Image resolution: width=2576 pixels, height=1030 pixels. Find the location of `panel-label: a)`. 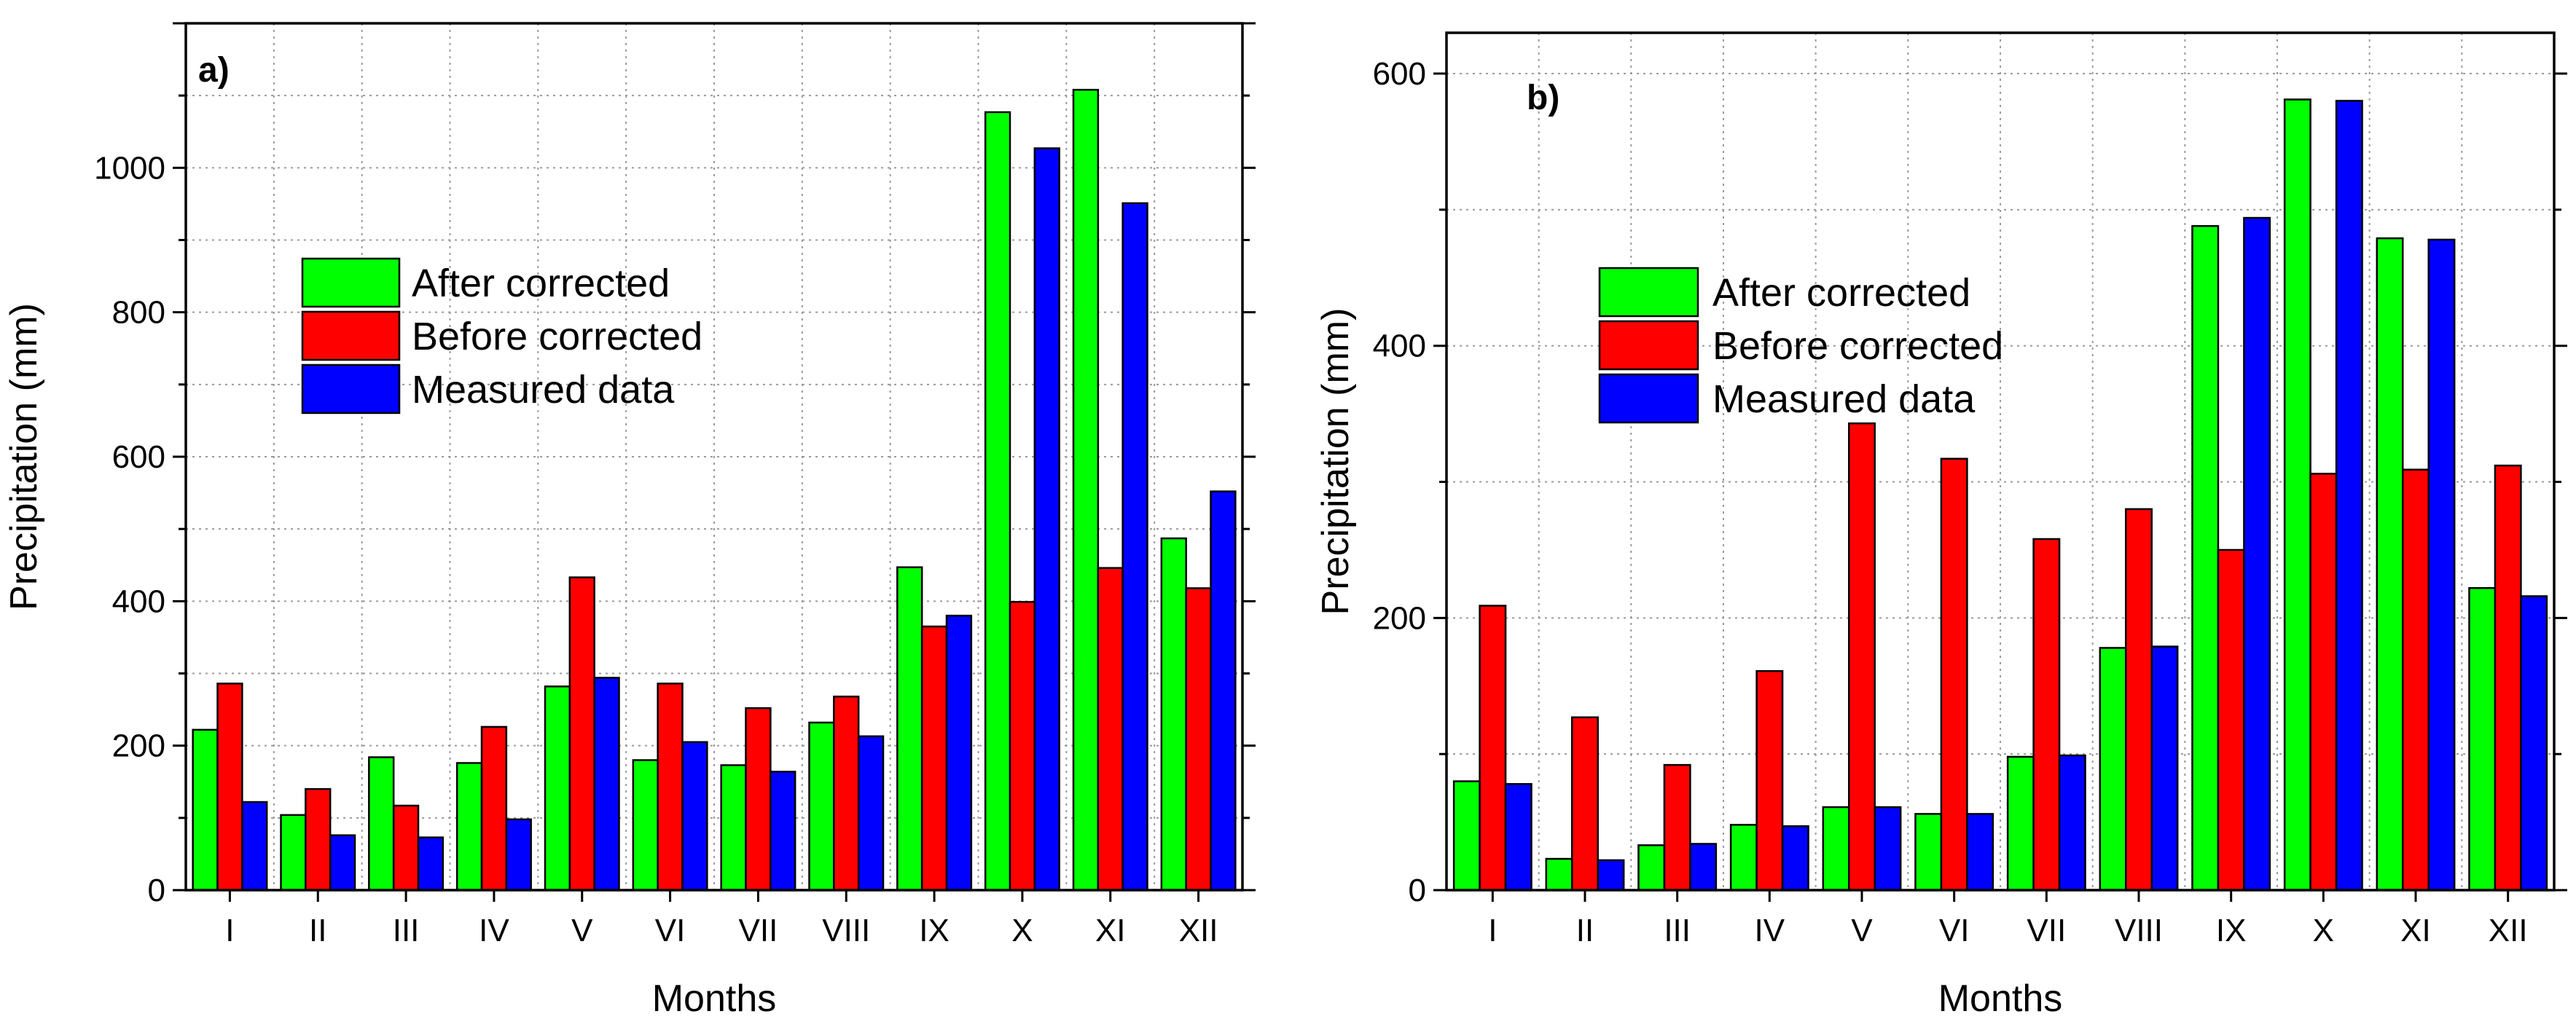

panel-label: a) is located at coordinates (214, 70).